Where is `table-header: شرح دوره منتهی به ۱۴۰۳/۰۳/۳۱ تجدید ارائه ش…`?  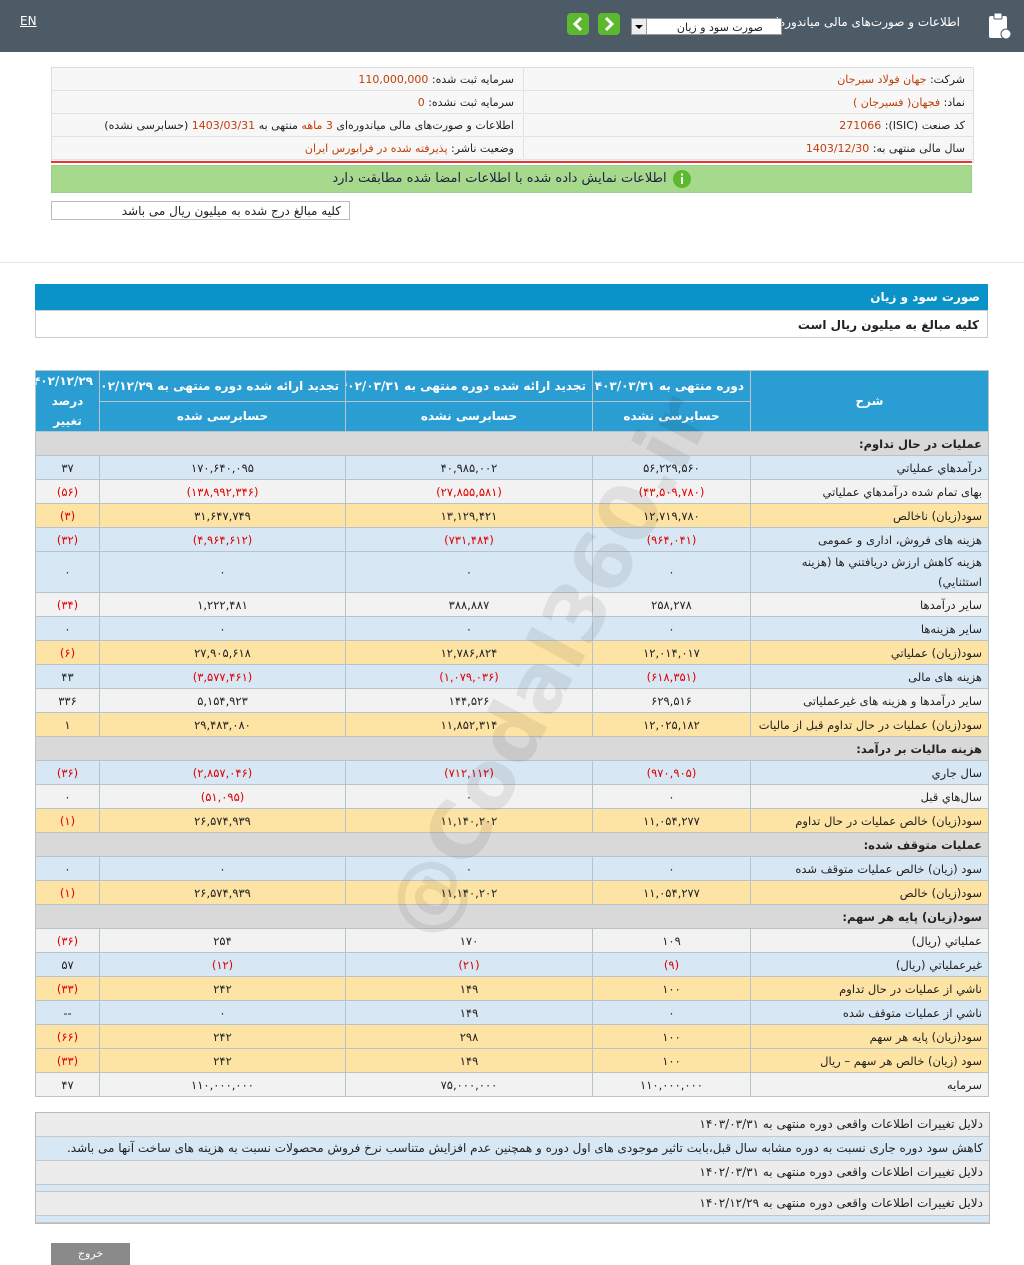 table-header: شرح دوره منتهی به ۱۴۰۳/۰۳/۳۱ تجدید ارائه ش… is located at coordinates (512, 401).